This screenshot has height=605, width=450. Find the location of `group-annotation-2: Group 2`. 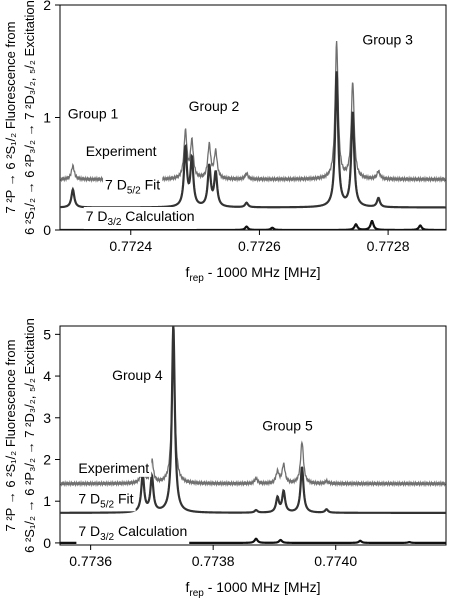

group-annotation-2: Group 2 is located at coordinates (214, 106).